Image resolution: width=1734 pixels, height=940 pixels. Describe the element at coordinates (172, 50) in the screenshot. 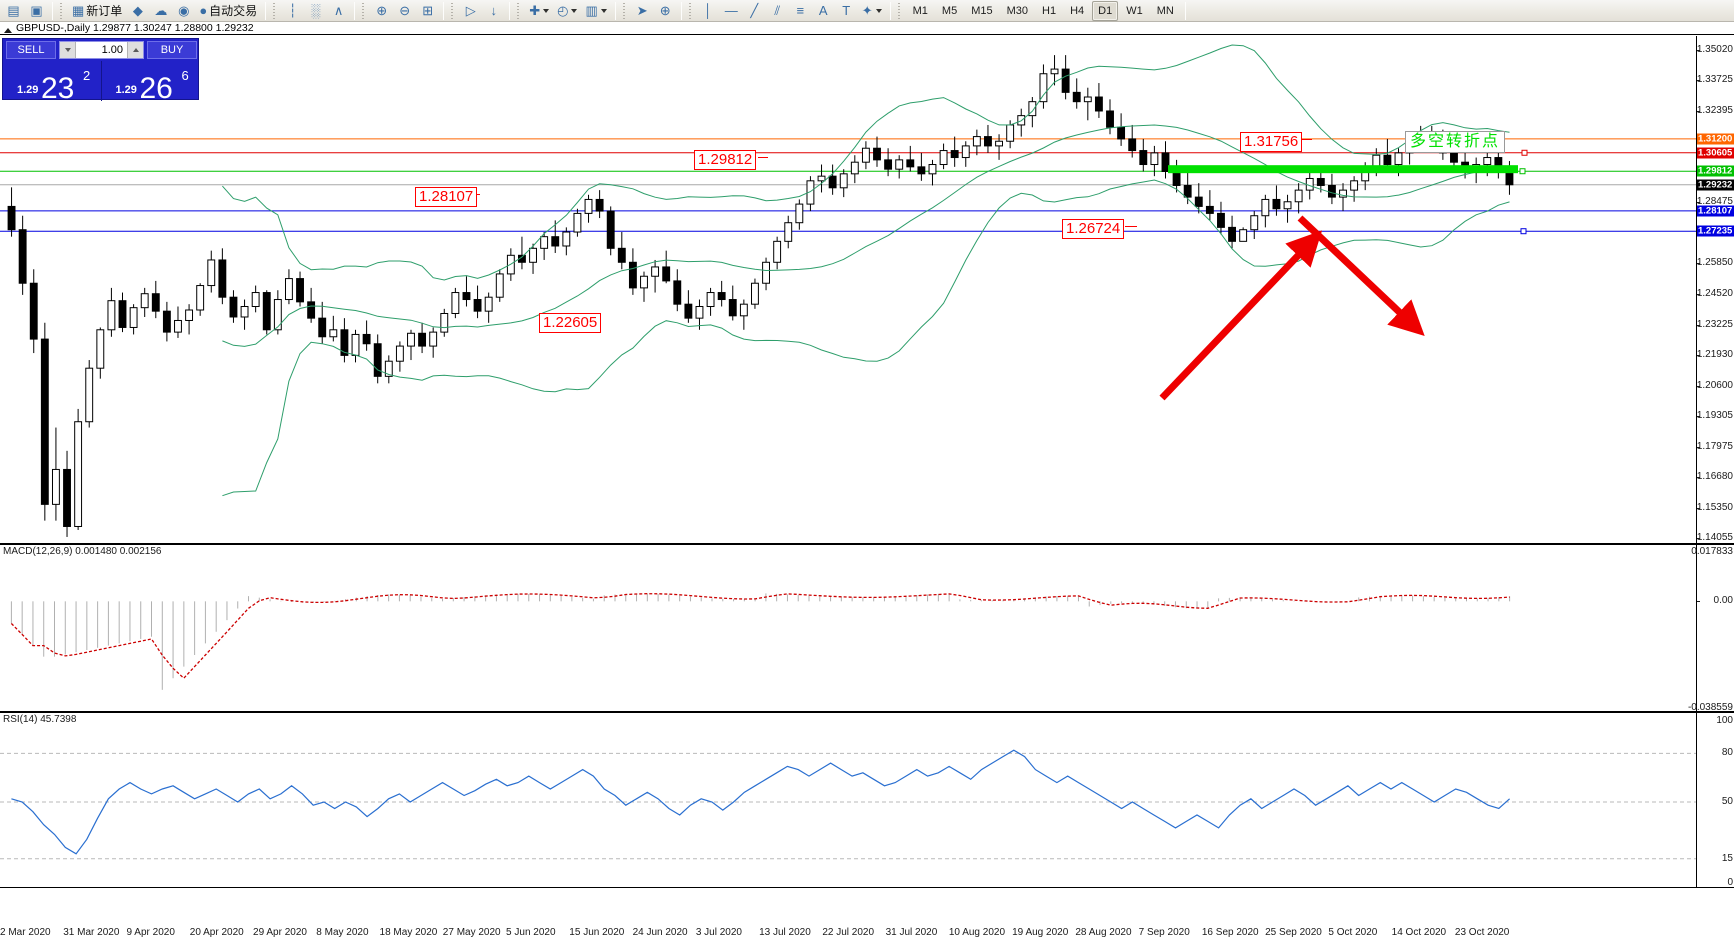

I see `buy-button: BUY` at that location.